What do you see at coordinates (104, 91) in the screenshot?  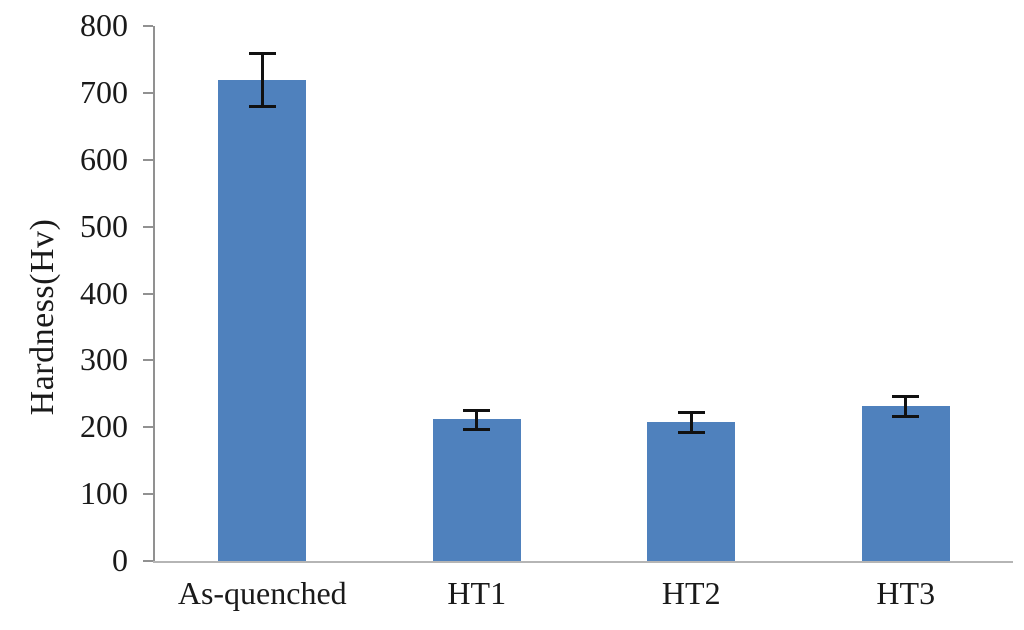 I see `y-axis-tick-label: 700` at bounding box center [104, 91].